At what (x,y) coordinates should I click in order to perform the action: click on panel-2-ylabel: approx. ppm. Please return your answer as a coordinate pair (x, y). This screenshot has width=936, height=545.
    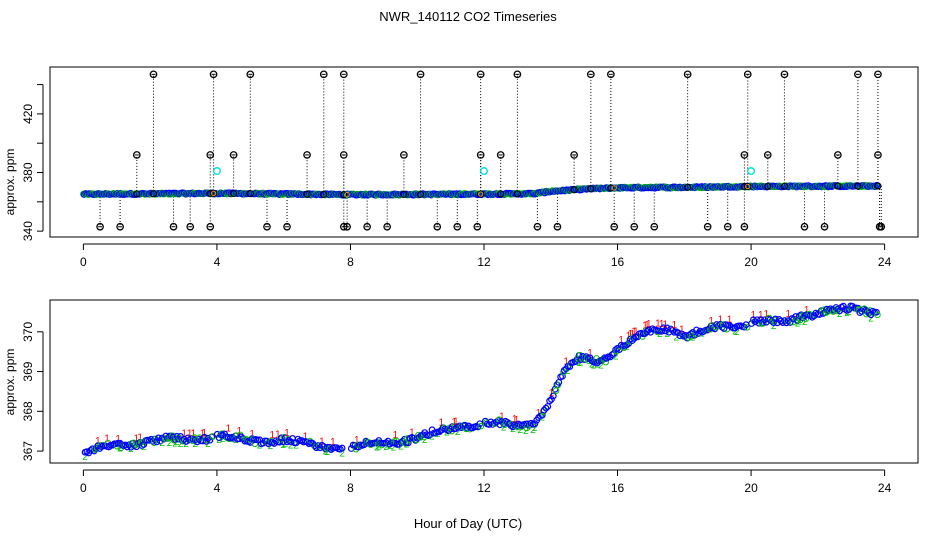
    Looking at the image, I should click on (10, 382).